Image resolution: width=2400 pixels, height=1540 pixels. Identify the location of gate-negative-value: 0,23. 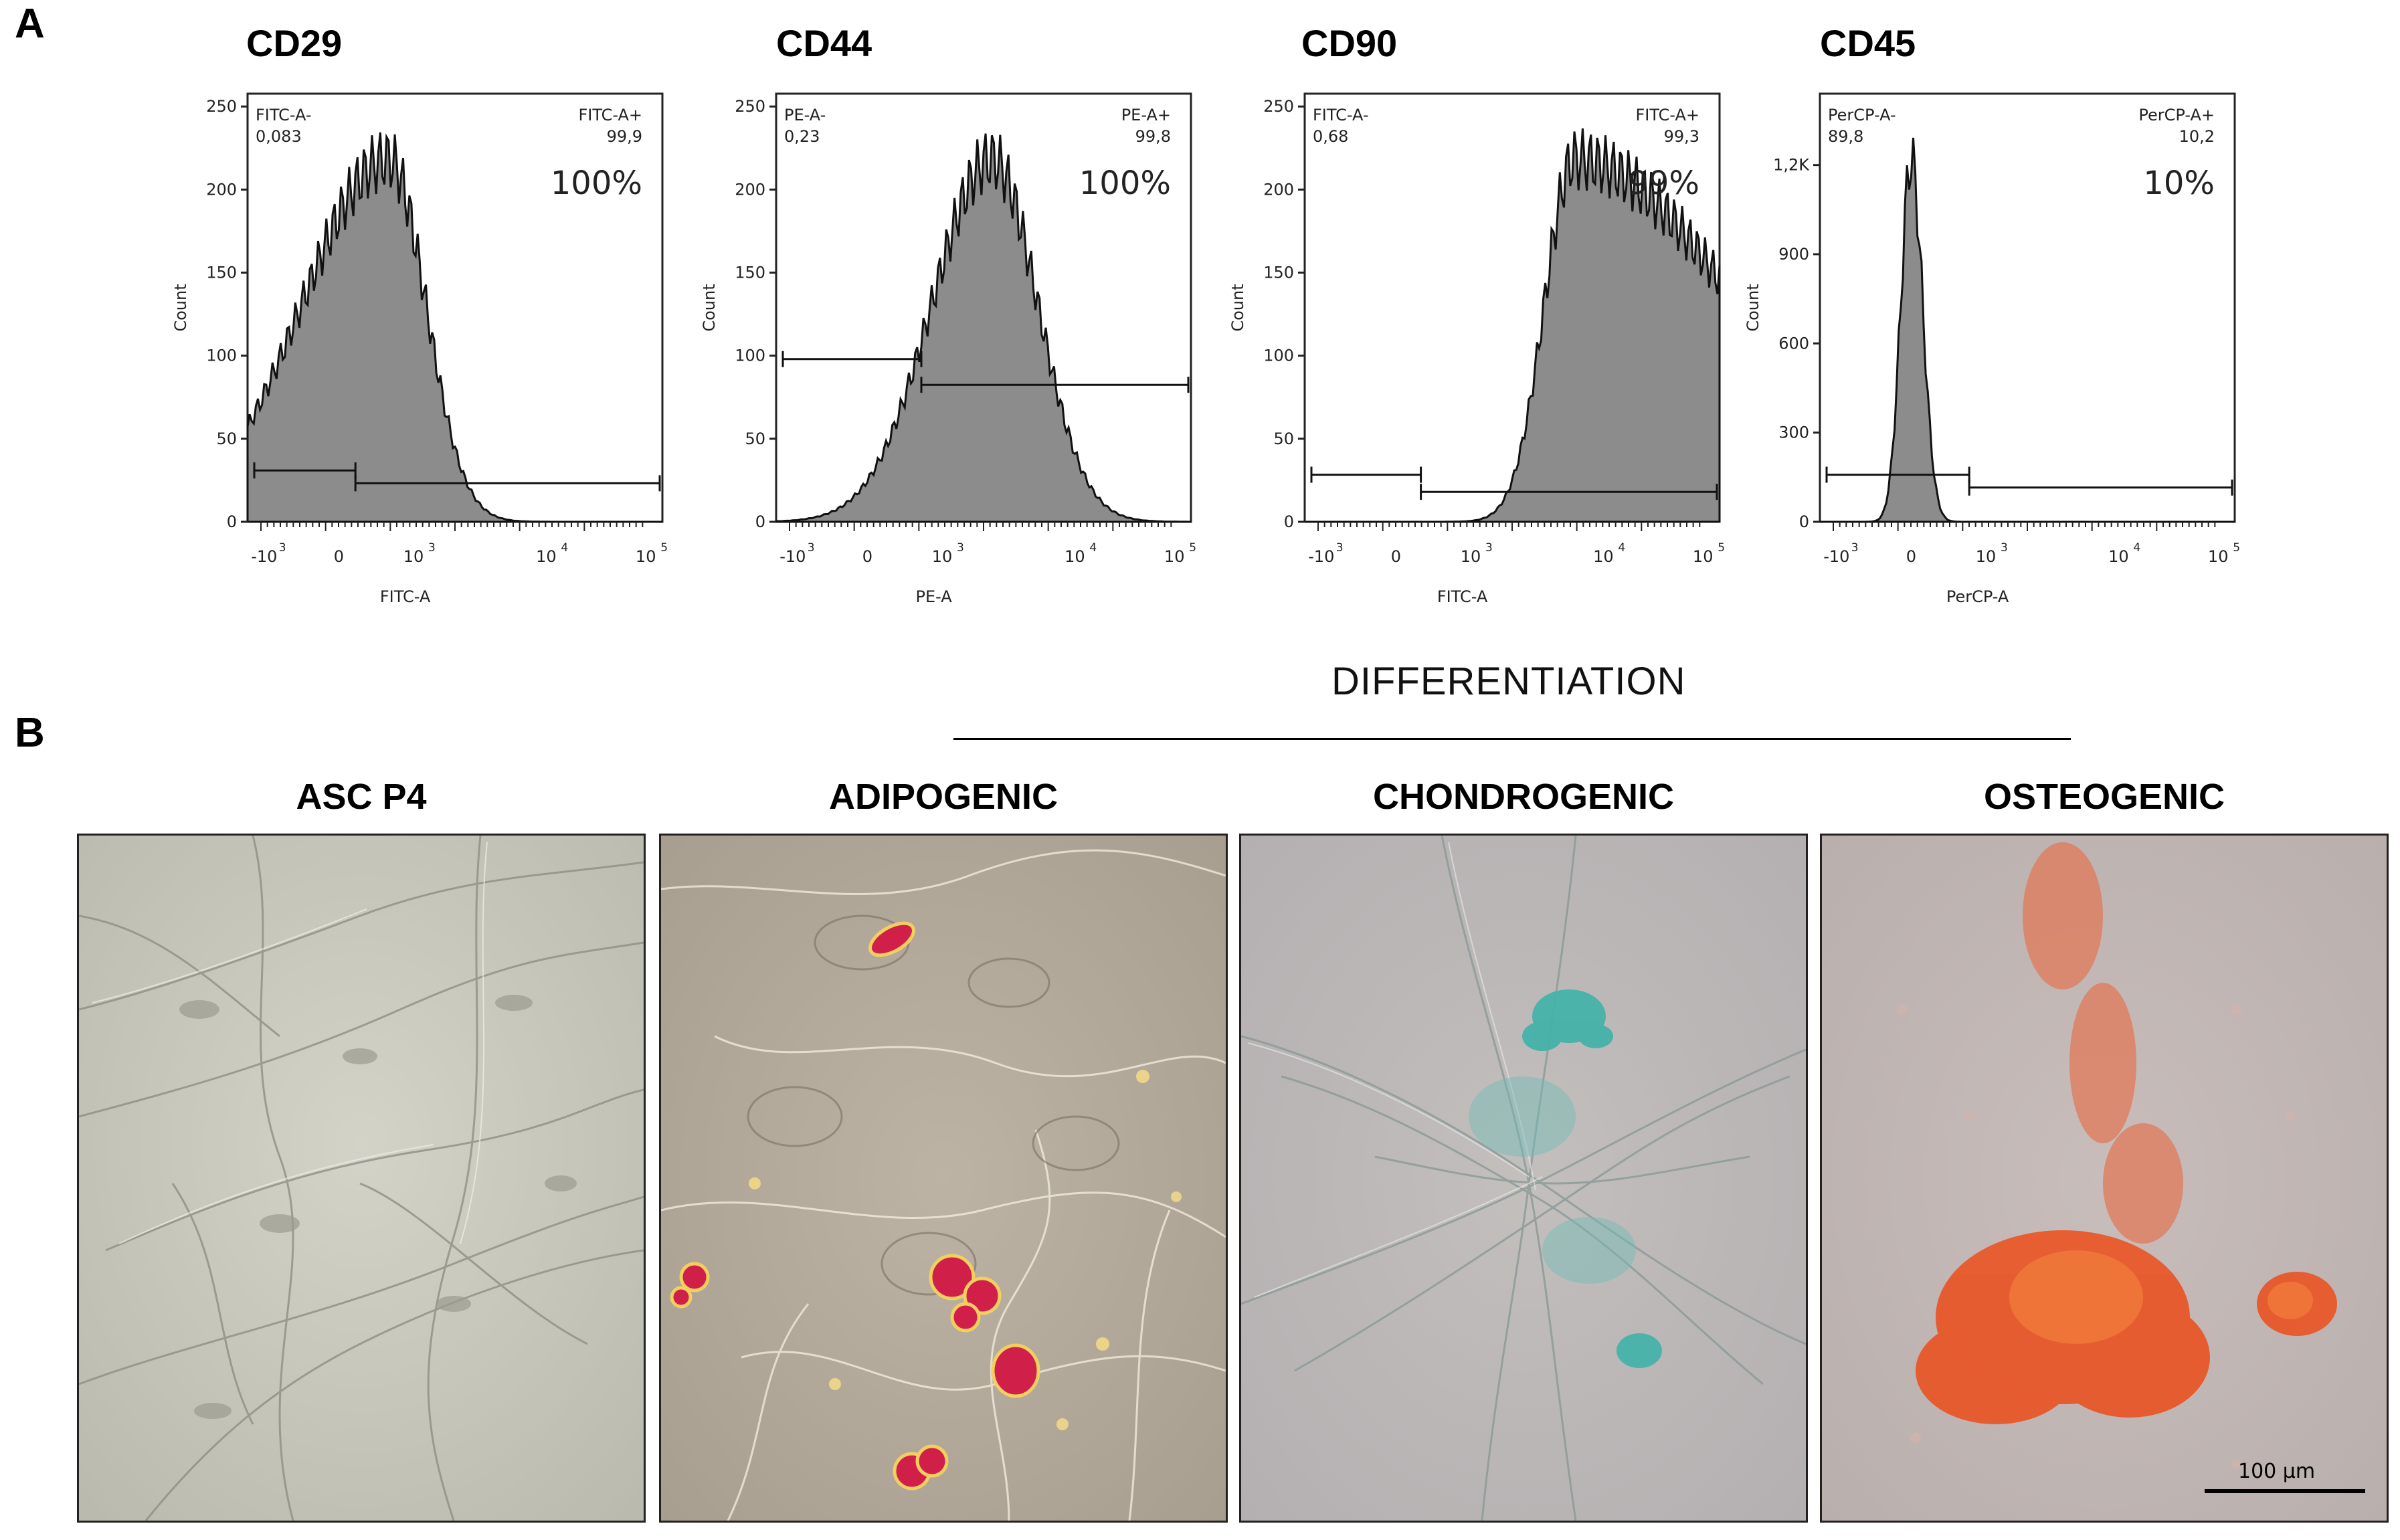
(802, 136).